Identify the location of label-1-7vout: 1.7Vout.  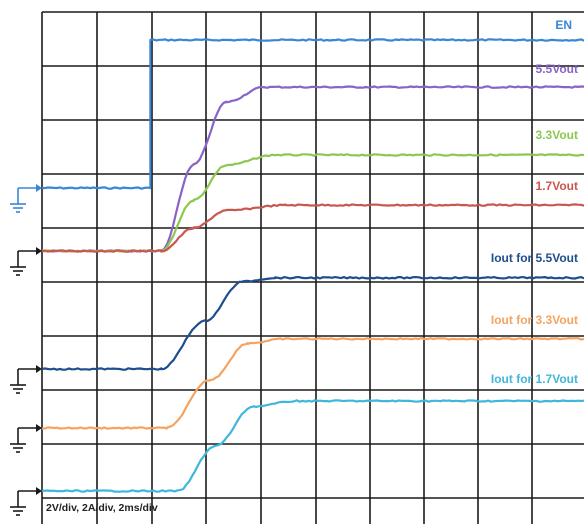
(557, 186).